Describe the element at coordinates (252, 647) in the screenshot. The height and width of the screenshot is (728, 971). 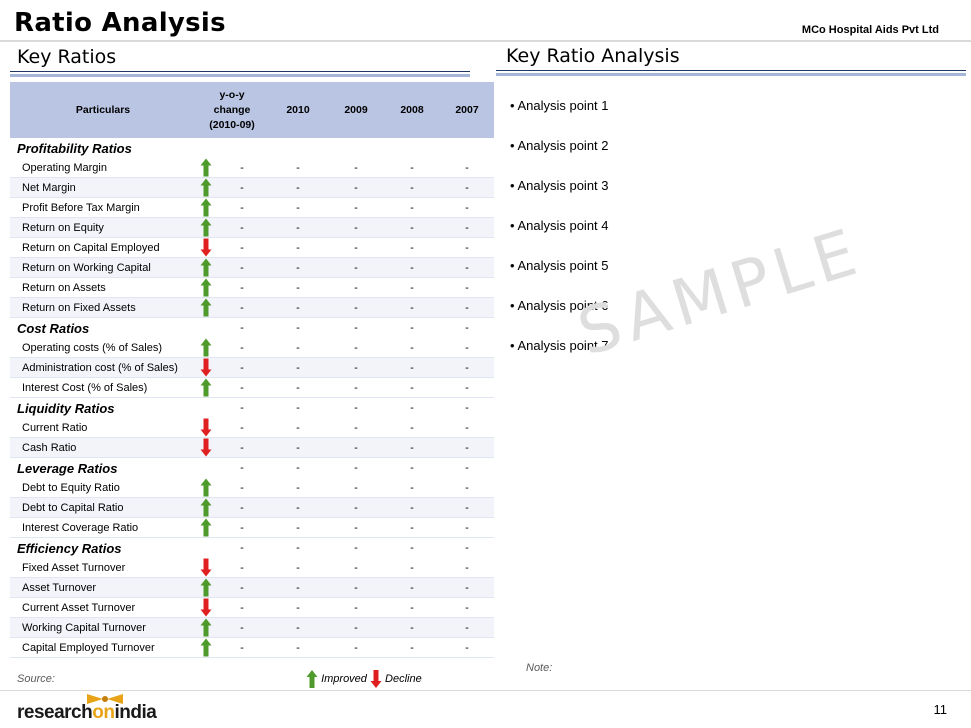
I see `table-row: Capital Employed Turnover - - - - -` at that location.